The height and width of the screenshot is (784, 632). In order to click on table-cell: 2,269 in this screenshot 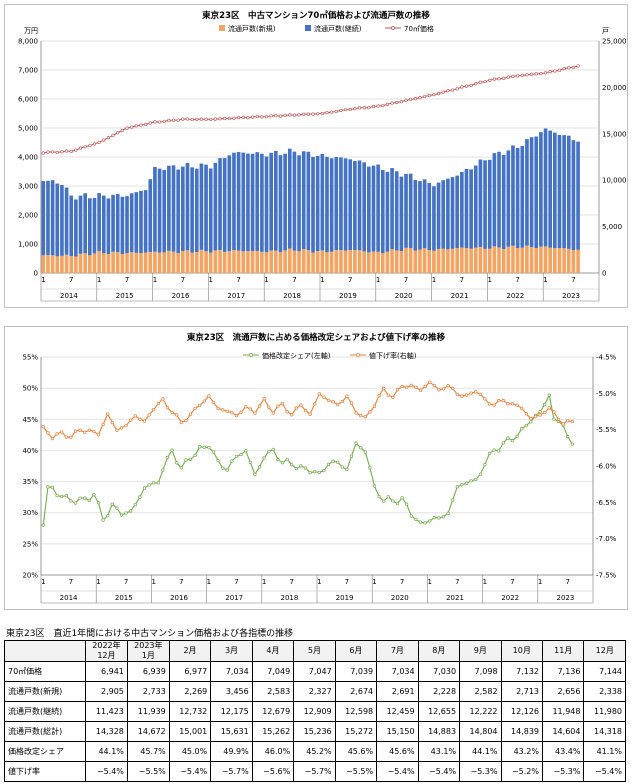, I will do `click(190, 691)`.